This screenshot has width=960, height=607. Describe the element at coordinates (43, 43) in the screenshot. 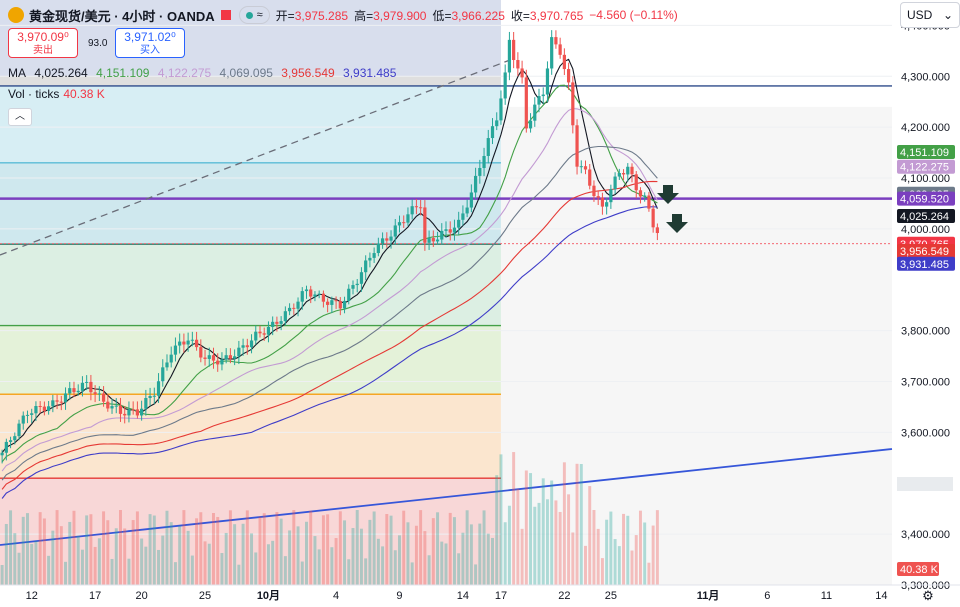

I see `sell-button: 3,970.09⁰ 卖出` at that location.